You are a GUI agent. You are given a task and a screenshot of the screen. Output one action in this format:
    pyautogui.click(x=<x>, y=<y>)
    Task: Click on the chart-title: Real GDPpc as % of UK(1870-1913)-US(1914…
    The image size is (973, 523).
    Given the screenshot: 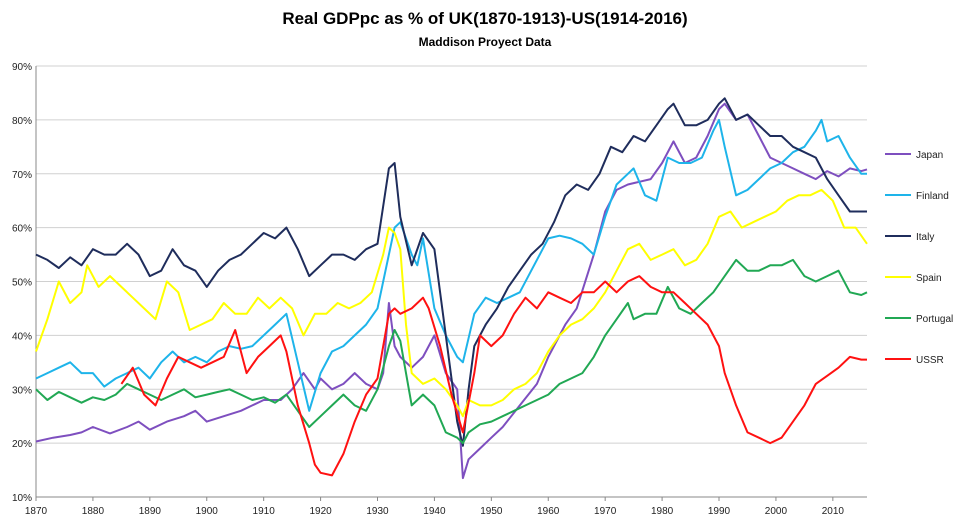 What is the action you would take?
    pyautogui.click(x=484, y=18)
    